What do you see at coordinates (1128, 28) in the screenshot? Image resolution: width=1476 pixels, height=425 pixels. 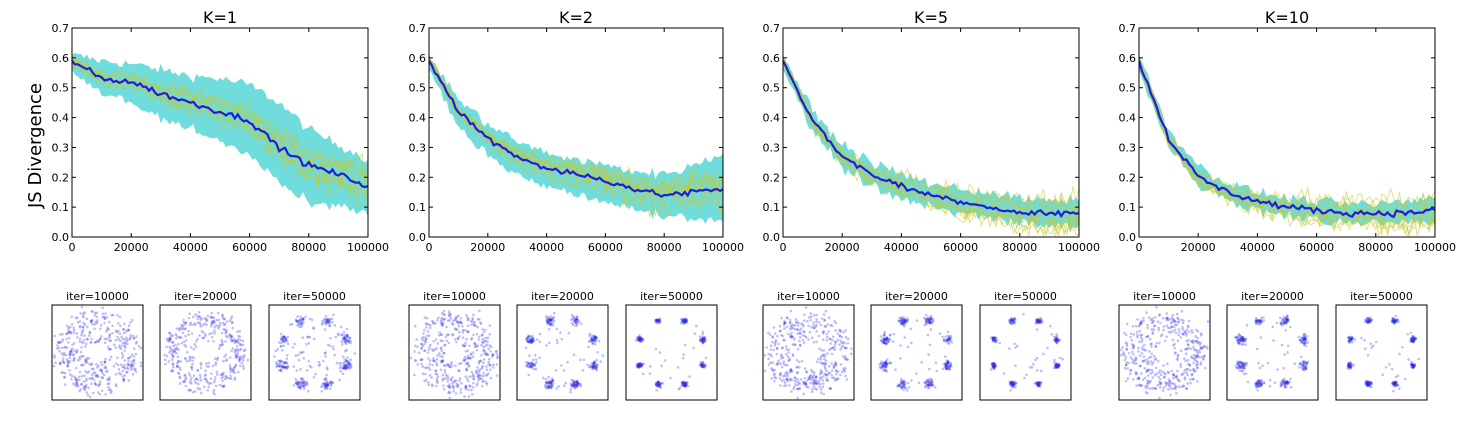 I see `y-tick-label: 0.7` at bounding box center [1128, 28].